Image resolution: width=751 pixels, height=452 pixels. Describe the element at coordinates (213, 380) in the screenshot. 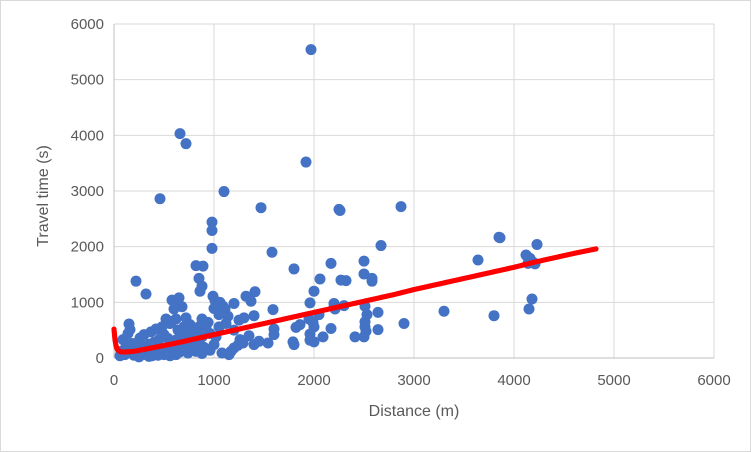

I see `x-tick-label: 1000` at that location.